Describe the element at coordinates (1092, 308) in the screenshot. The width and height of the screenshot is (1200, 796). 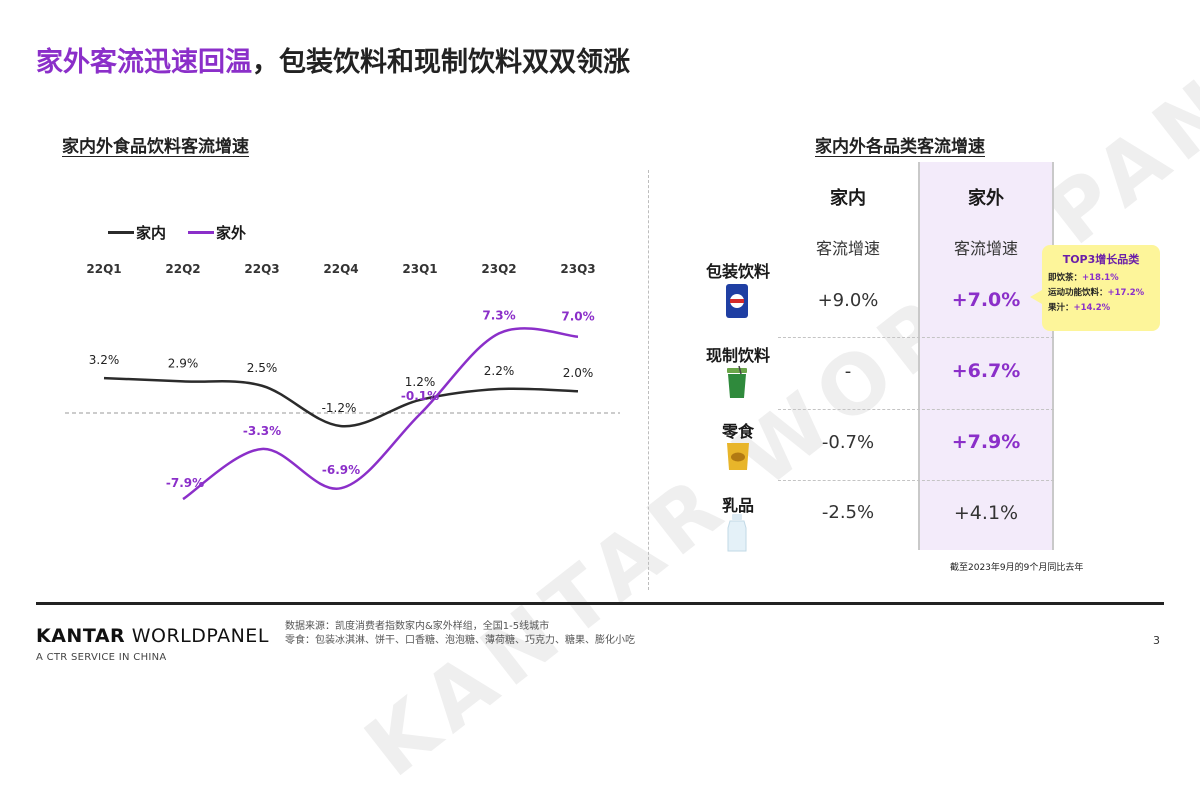
I see `callout-item-value: +14.2%` at that location.